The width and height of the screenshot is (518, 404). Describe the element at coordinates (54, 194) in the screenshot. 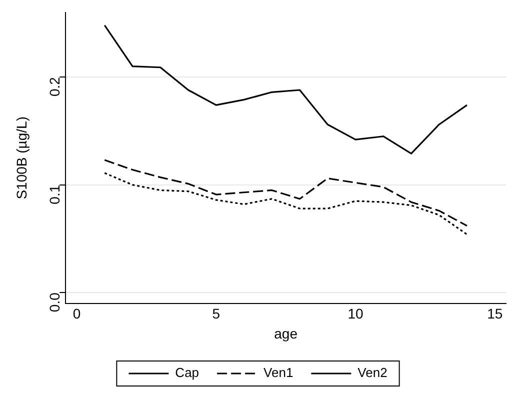

I see `y-tick-label: 0.1` at that location.